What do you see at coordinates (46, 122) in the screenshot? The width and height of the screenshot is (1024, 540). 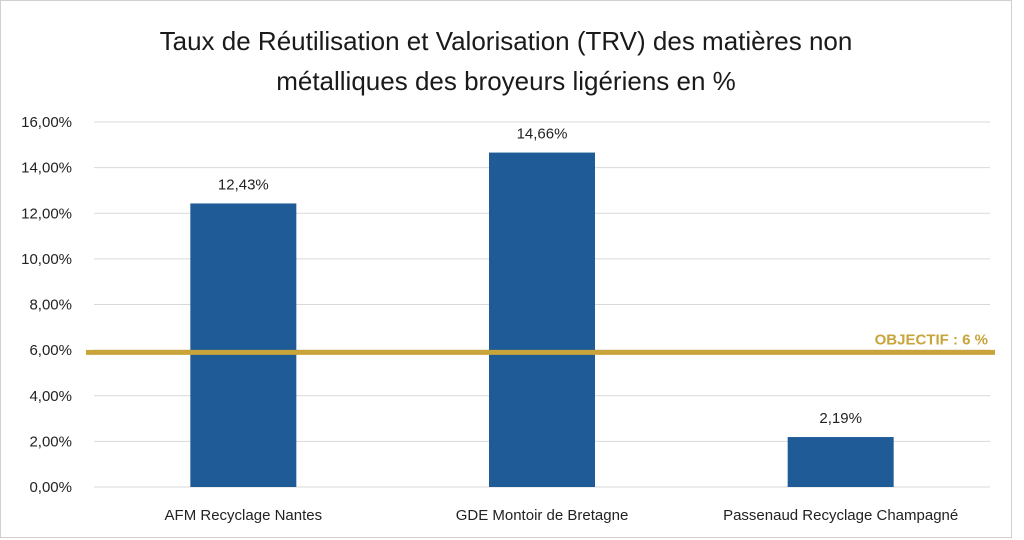 I see `y-tick-label: 16,00%` at bounding box center [46, 122].